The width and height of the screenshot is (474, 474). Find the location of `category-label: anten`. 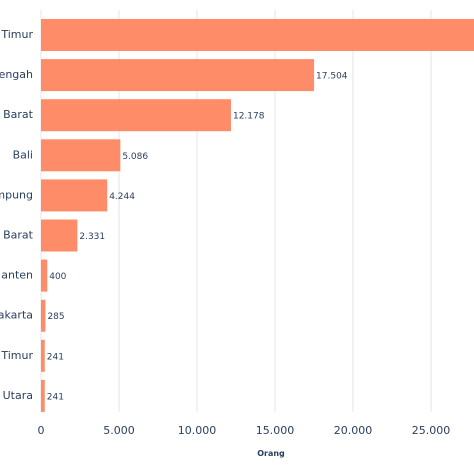

category-label: anten is located at coordinates (17, 275).